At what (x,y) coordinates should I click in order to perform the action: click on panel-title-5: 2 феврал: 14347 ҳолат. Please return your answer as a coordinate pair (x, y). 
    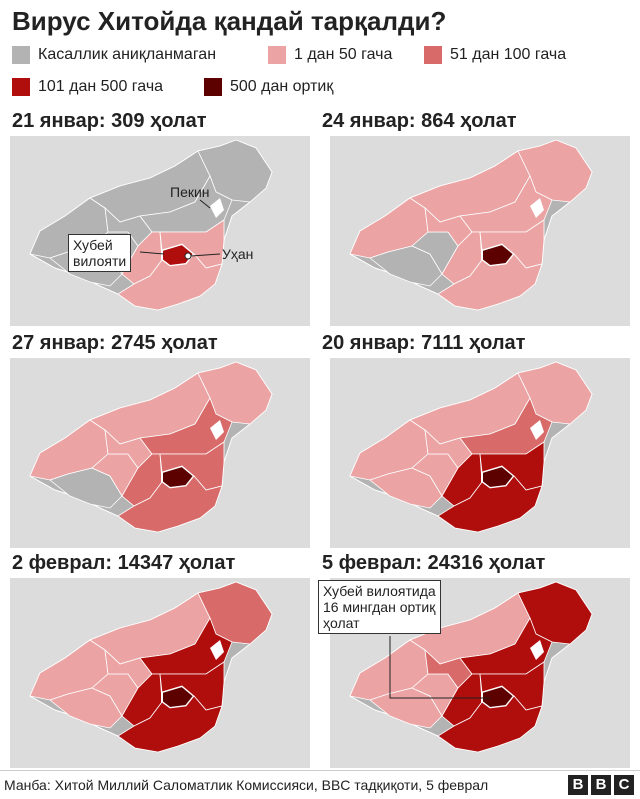
    Looking at the image, I should click on (124, 563).